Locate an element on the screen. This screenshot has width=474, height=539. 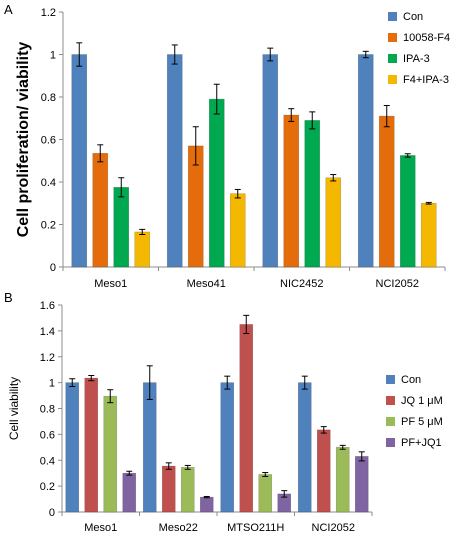
y-axis-label: Cell viability is located at coordinates (14, 408).